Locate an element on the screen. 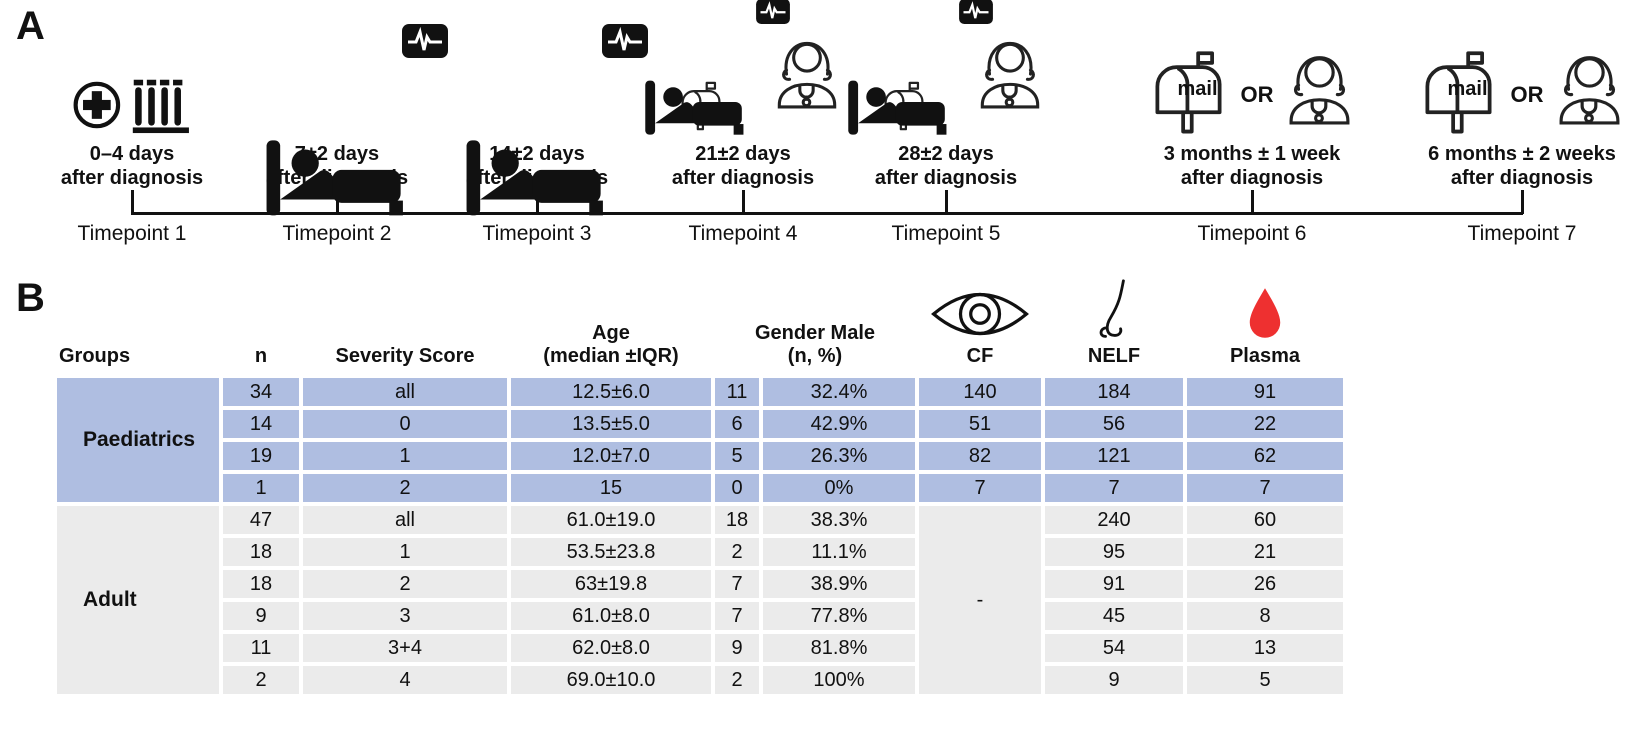 The width and height of the screenshot is (1645, 750). timepoint-caption-line1: 6 months ± 2 weeks is located at coordinates (1522, 154).